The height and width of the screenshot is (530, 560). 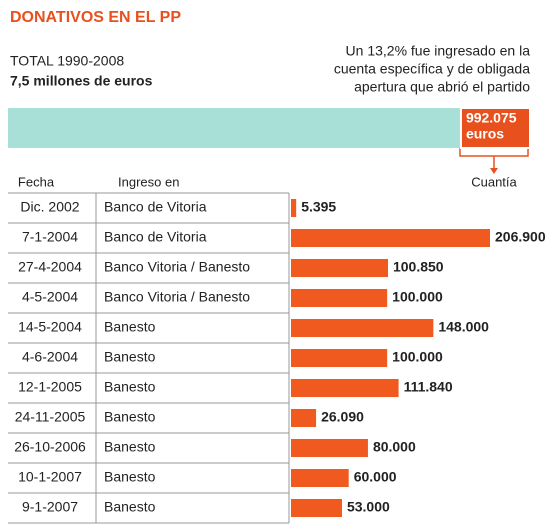 I want to click on date: 24-11-2005, so click(x=50, y=417).